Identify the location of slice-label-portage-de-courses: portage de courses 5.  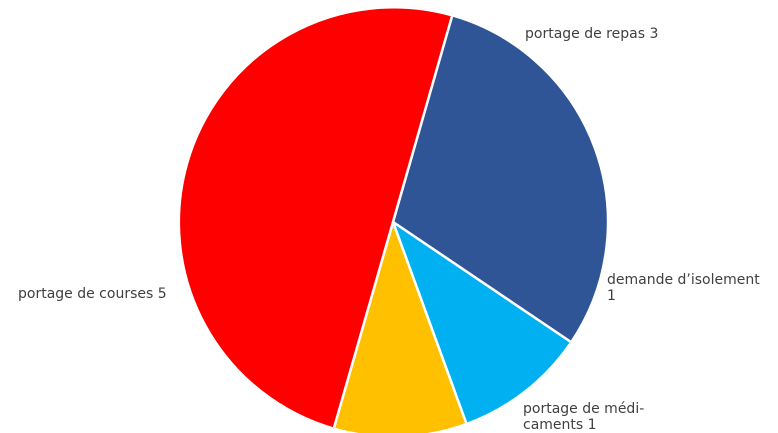
(92, 294).